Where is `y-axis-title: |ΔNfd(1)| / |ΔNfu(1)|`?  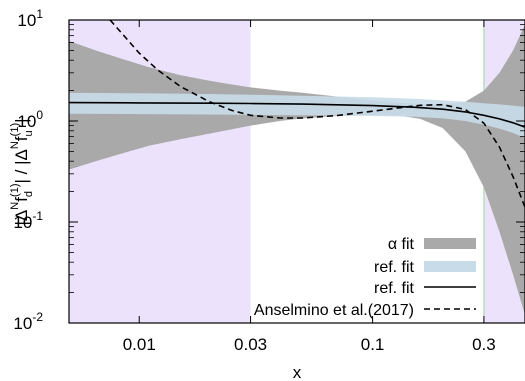 y-axis-title: |ΔNfd(1)| / |ΔNfu(1)| is located at coordinates (22, 171).